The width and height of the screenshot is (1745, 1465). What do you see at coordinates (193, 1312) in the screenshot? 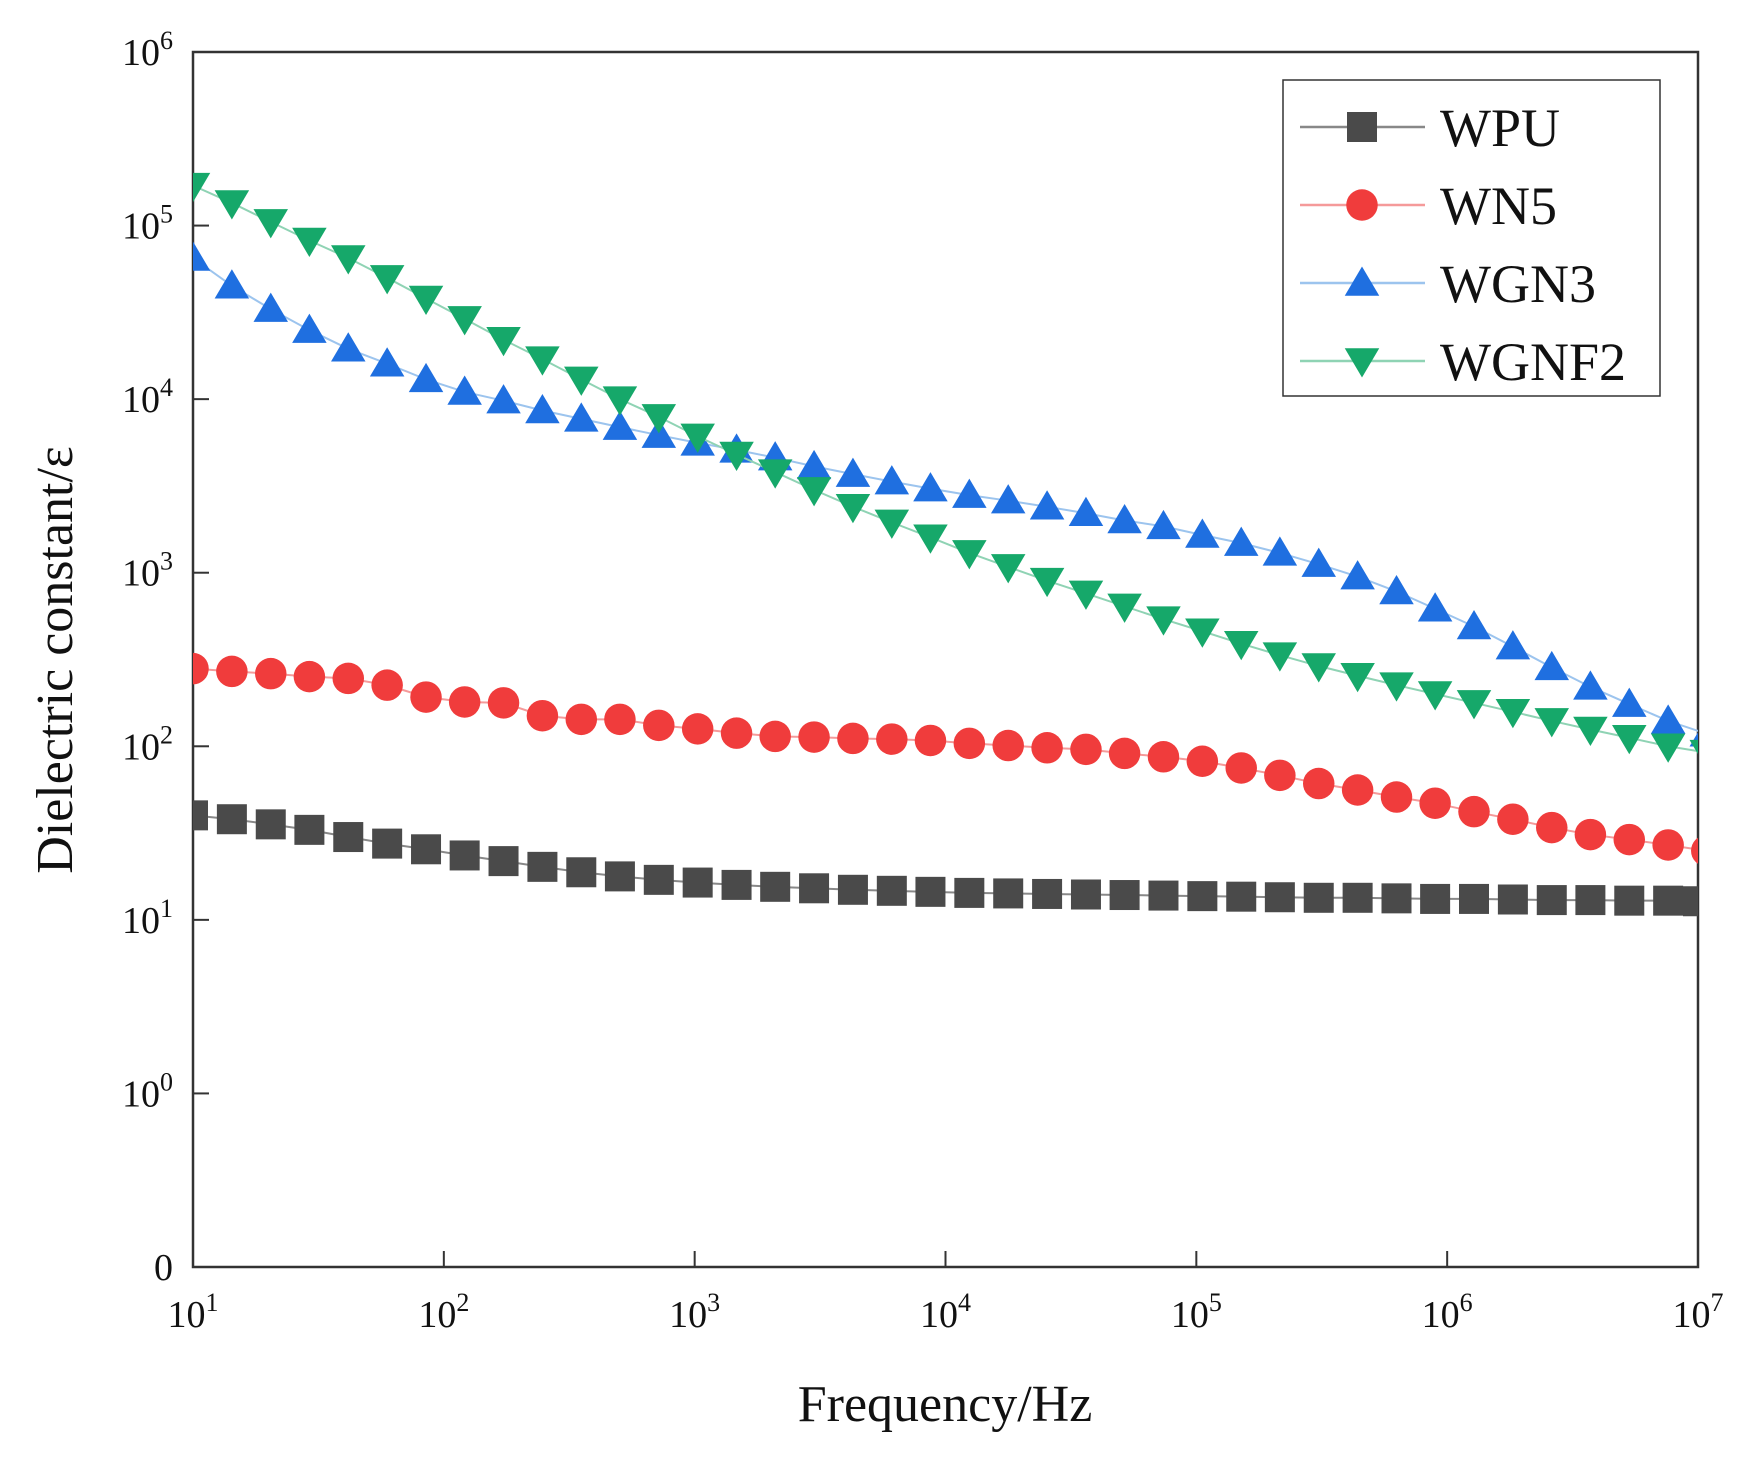
I see `x-tick-label: 10¹` at bounding box center [193, 1312].